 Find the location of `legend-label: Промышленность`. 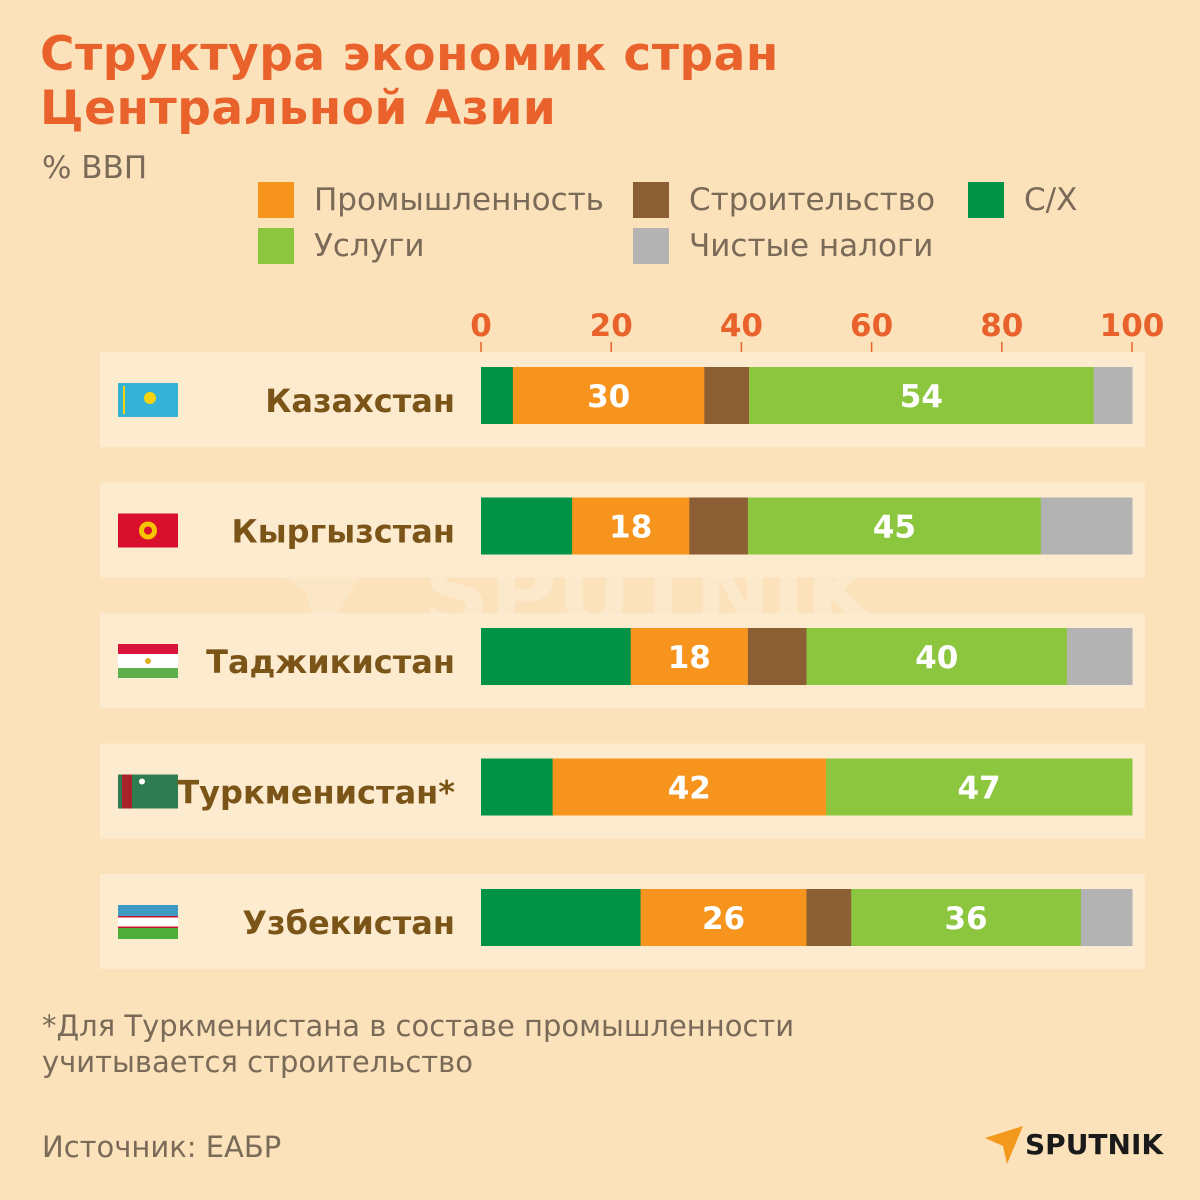

legend-label: Промышленность is located at coordinates (459, 200).